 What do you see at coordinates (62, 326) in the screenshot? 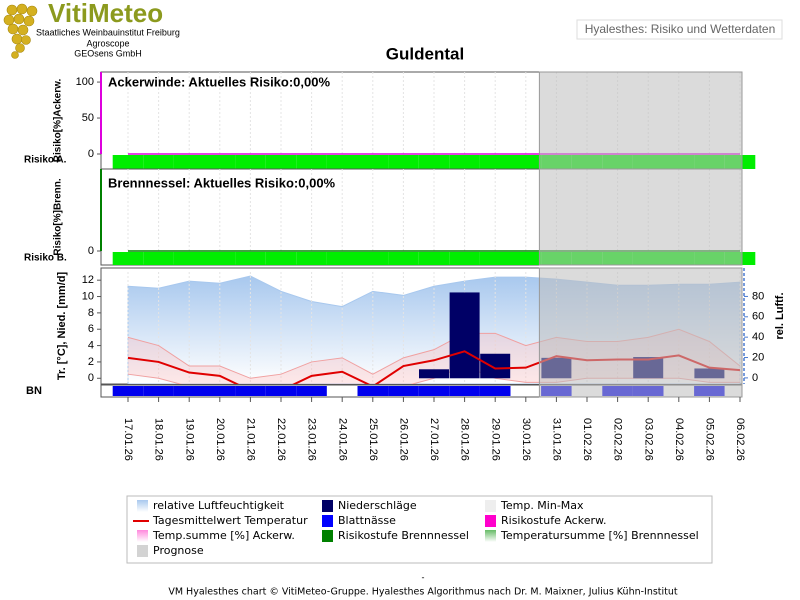
I see `y-axis-label: Tr. [°C], Nied. [mm/d]` at bounding box center [62, 326].